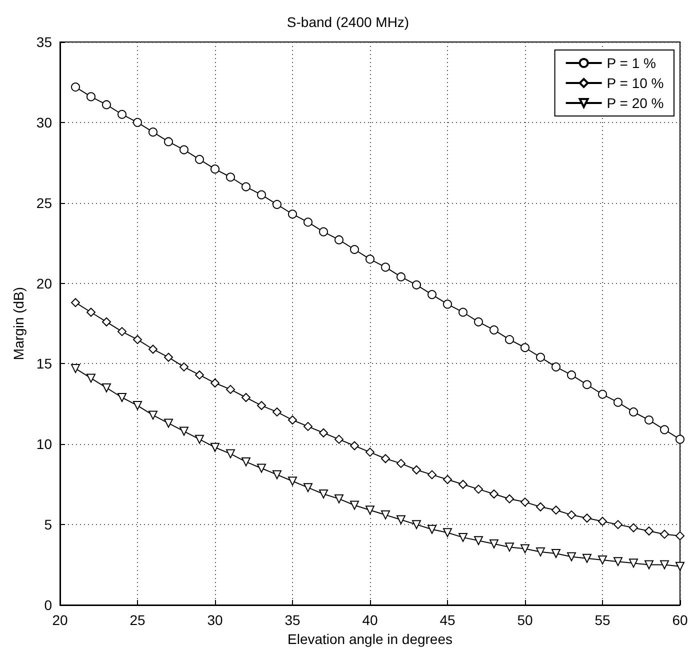 This screenshot has width=696, height=652. What do you see at coordinates (44, 122) in the screenshot?
I see `y-tick-label: 30` at bounding box center [44, 122].